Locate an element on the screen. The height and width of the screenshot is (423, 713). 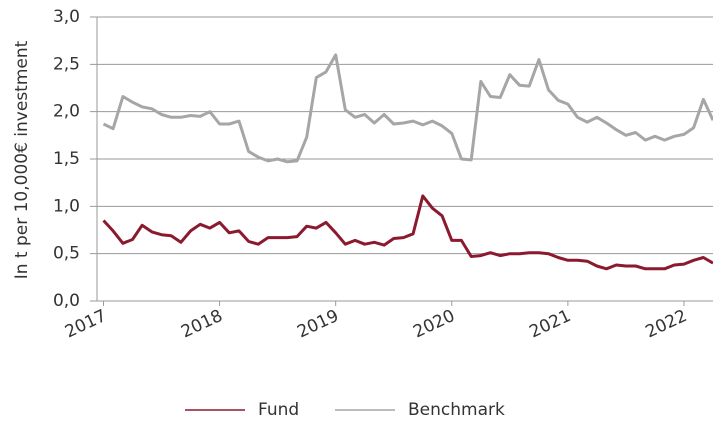
x-tick-label: 2019 is located at coordinates (318, 324).